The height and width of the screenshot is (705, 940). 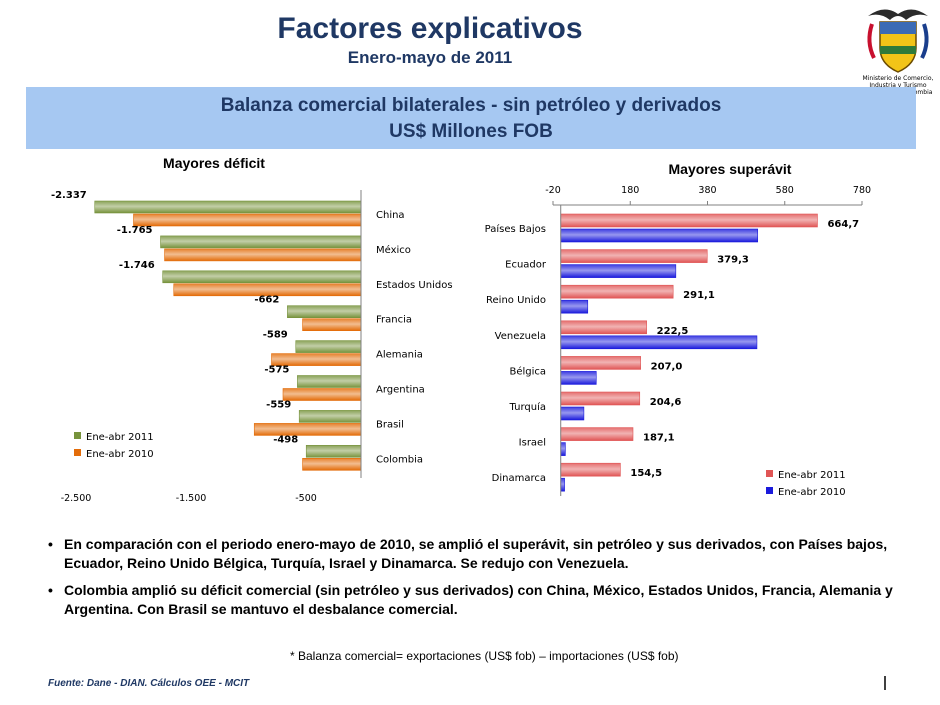 I want to click on data-label: 154,5, so click(x=646, y=473).